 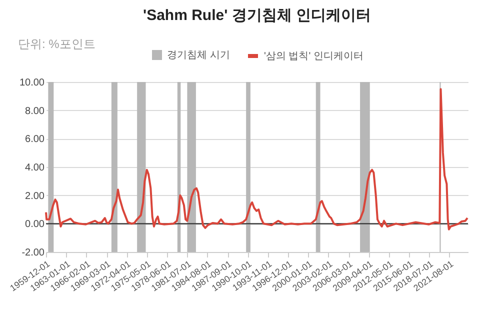 What do you see at coordinates (35, 224) in the screenshot?
I see `y-tick-label: 0.00` at bounding box center [35, 224].